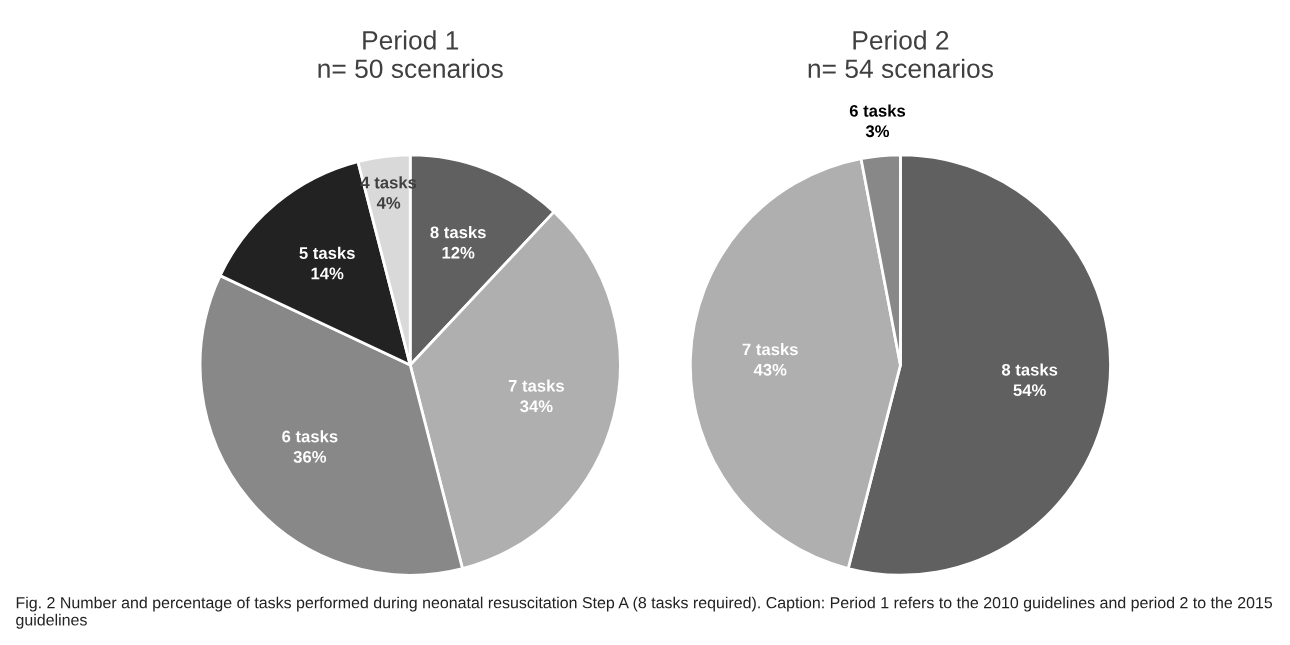 The width and height of the screenshot is (1290, 645). Describe the element at coordinates (327, 252) in the screenshot. I see `slice-label: 5 tasks` at that location.